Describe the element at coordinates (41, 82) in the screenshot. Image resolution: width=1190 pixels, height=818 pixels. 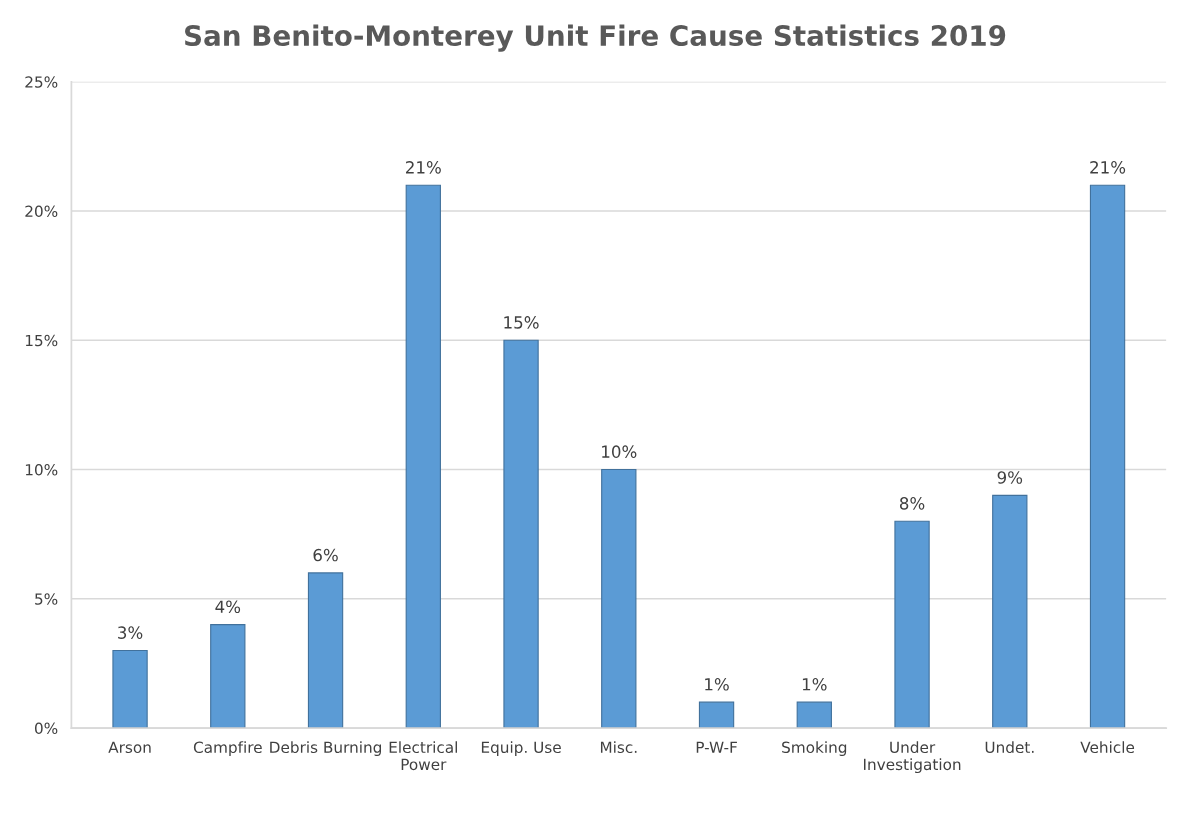
I see `y-tick-label: 25%` at that location.